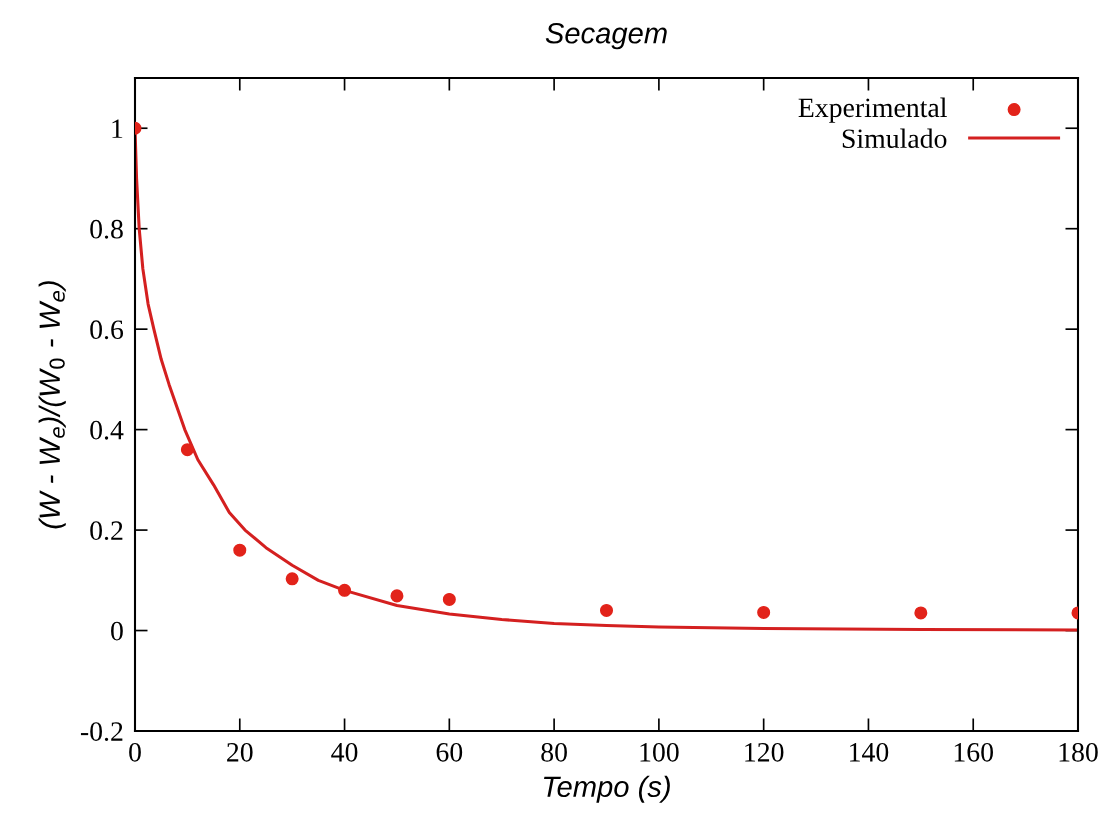  Describe the element at coordinates (117, 128) in the screenshot. I see `y-tick-label: 1` at that location.